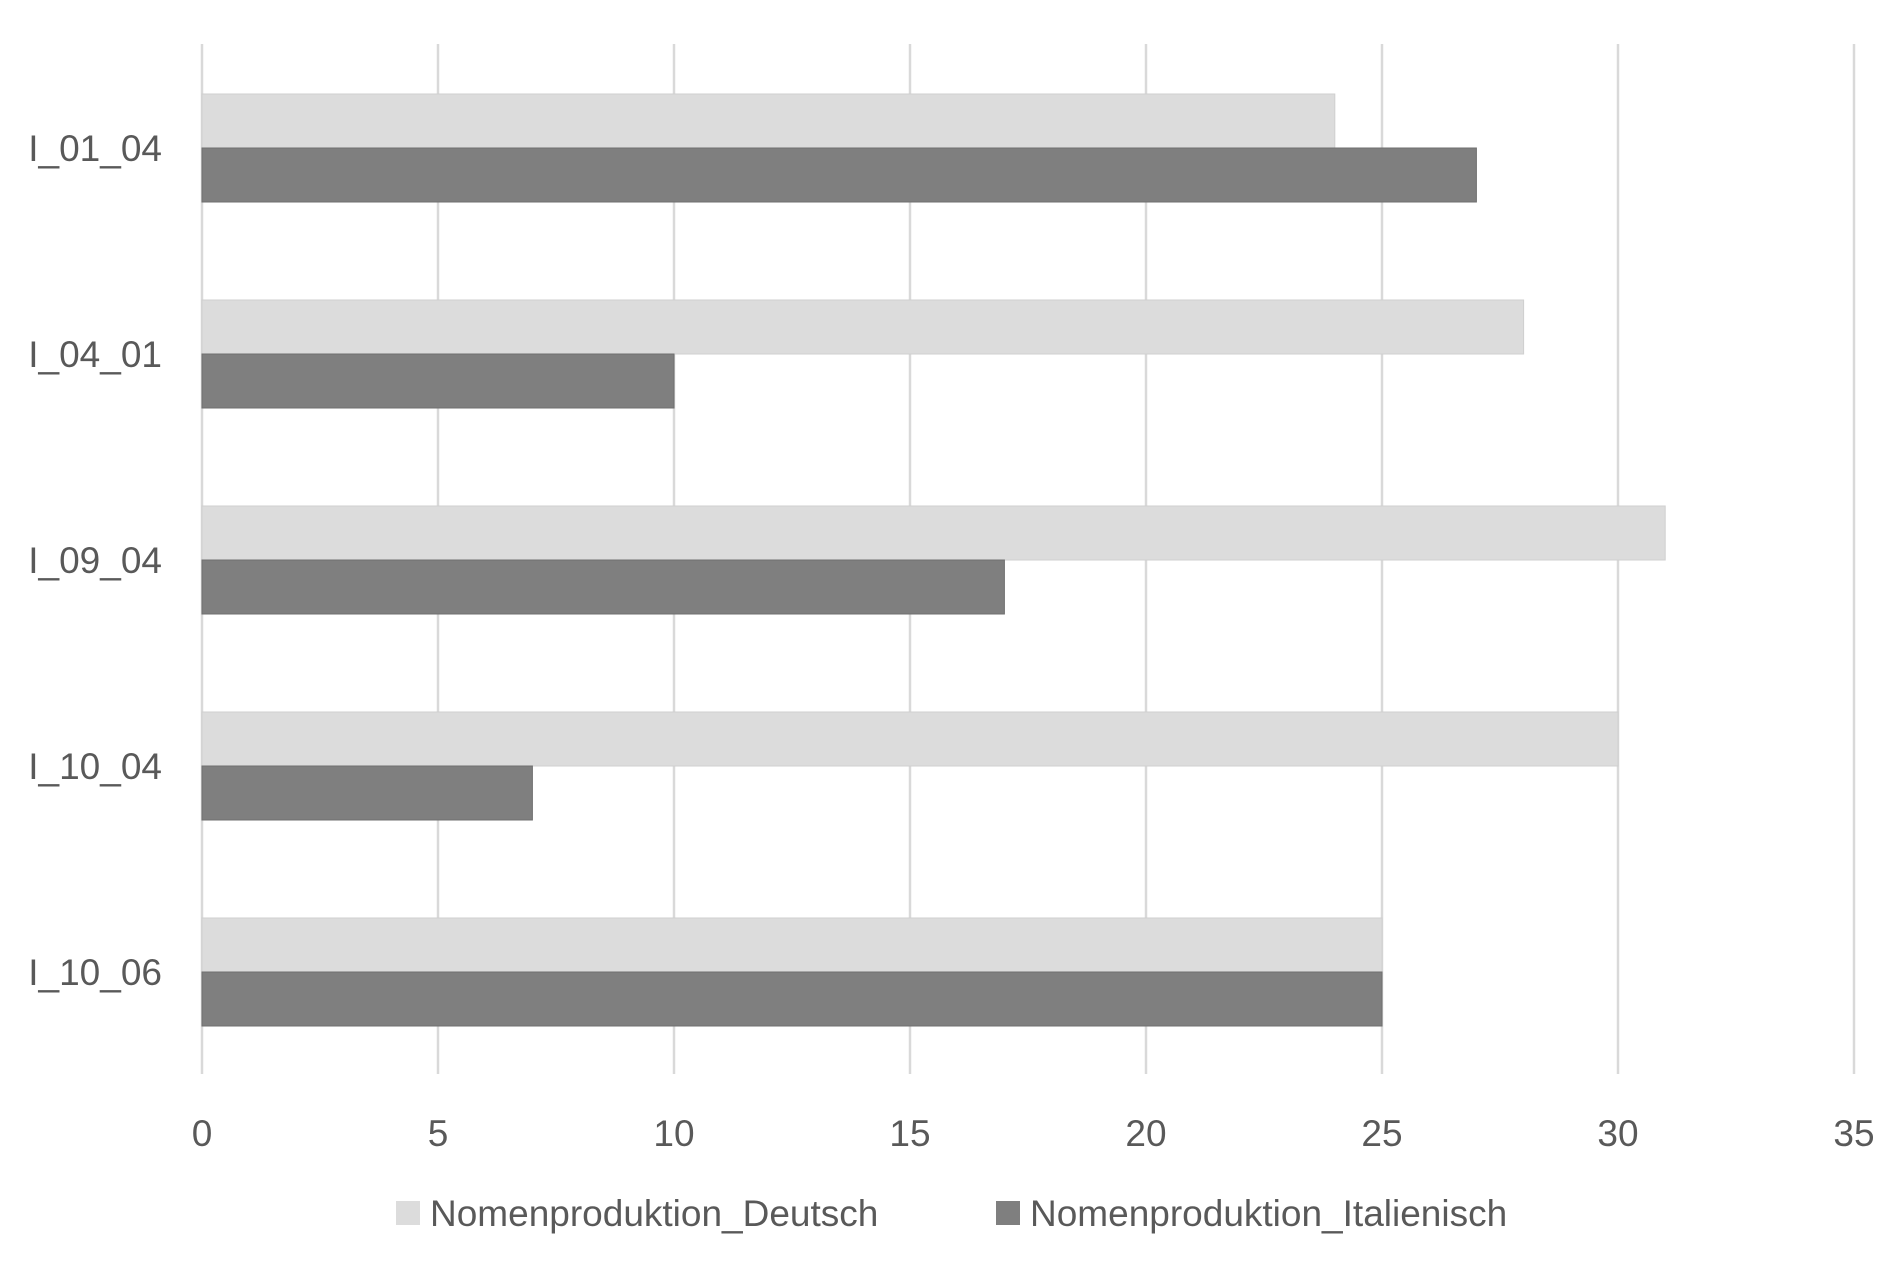 This screenshot has height=1264, width=1900. What do you see at coordinates (202, 1133) in the screenshot?
I see `x-tick-label-0: 0` at bounding box center [202, 1133].